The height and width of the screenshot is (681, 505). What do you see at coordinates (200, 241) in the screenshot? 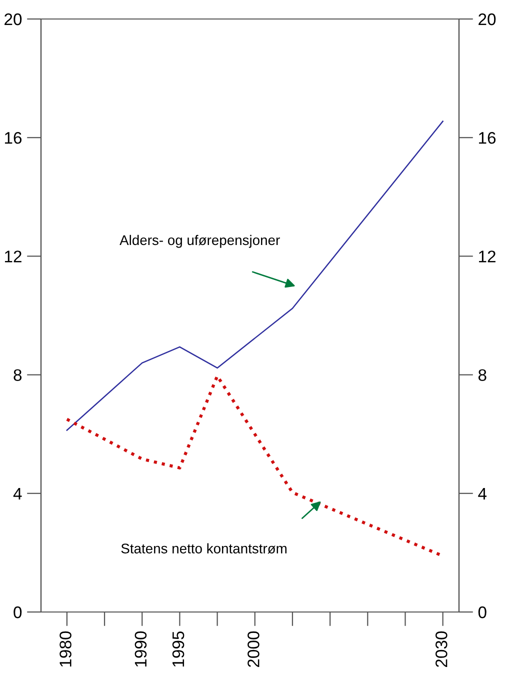
I see `annotation: Alders- og uførepensjoner` at bounding box center [200, 241].